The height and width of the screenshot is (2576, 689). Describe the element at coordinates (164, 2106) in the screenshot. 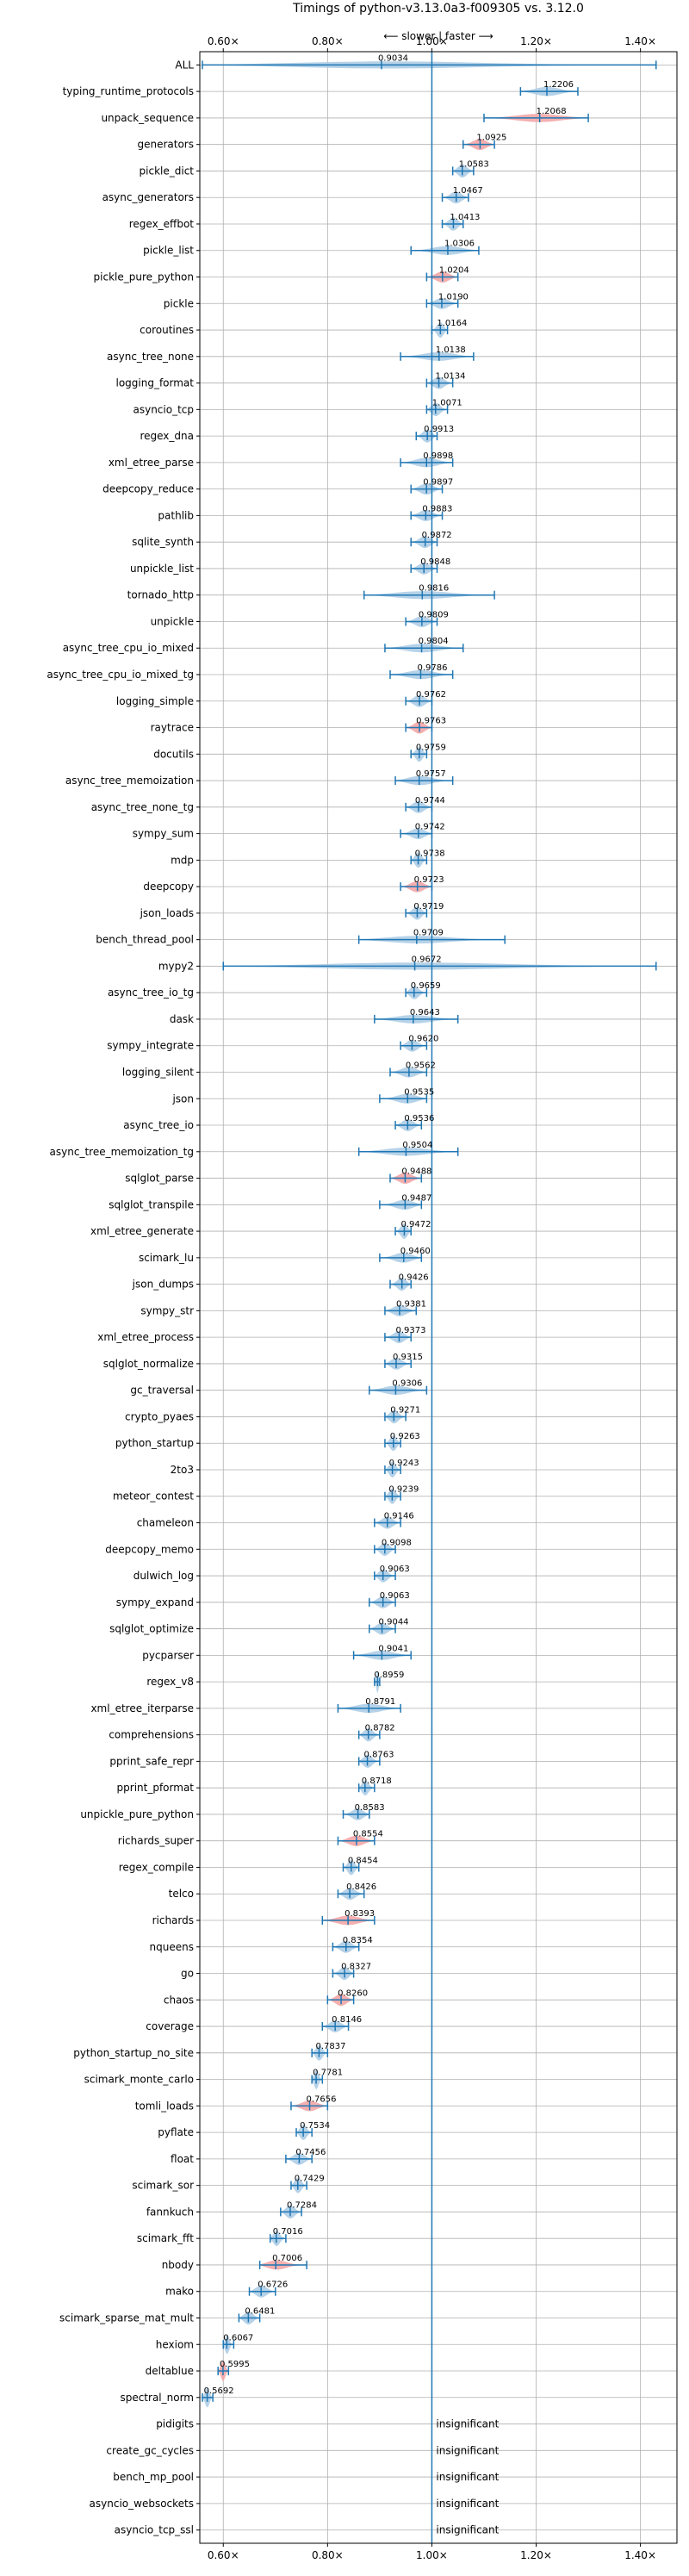

I see `benchmark-name: tomli_loads` at that location.